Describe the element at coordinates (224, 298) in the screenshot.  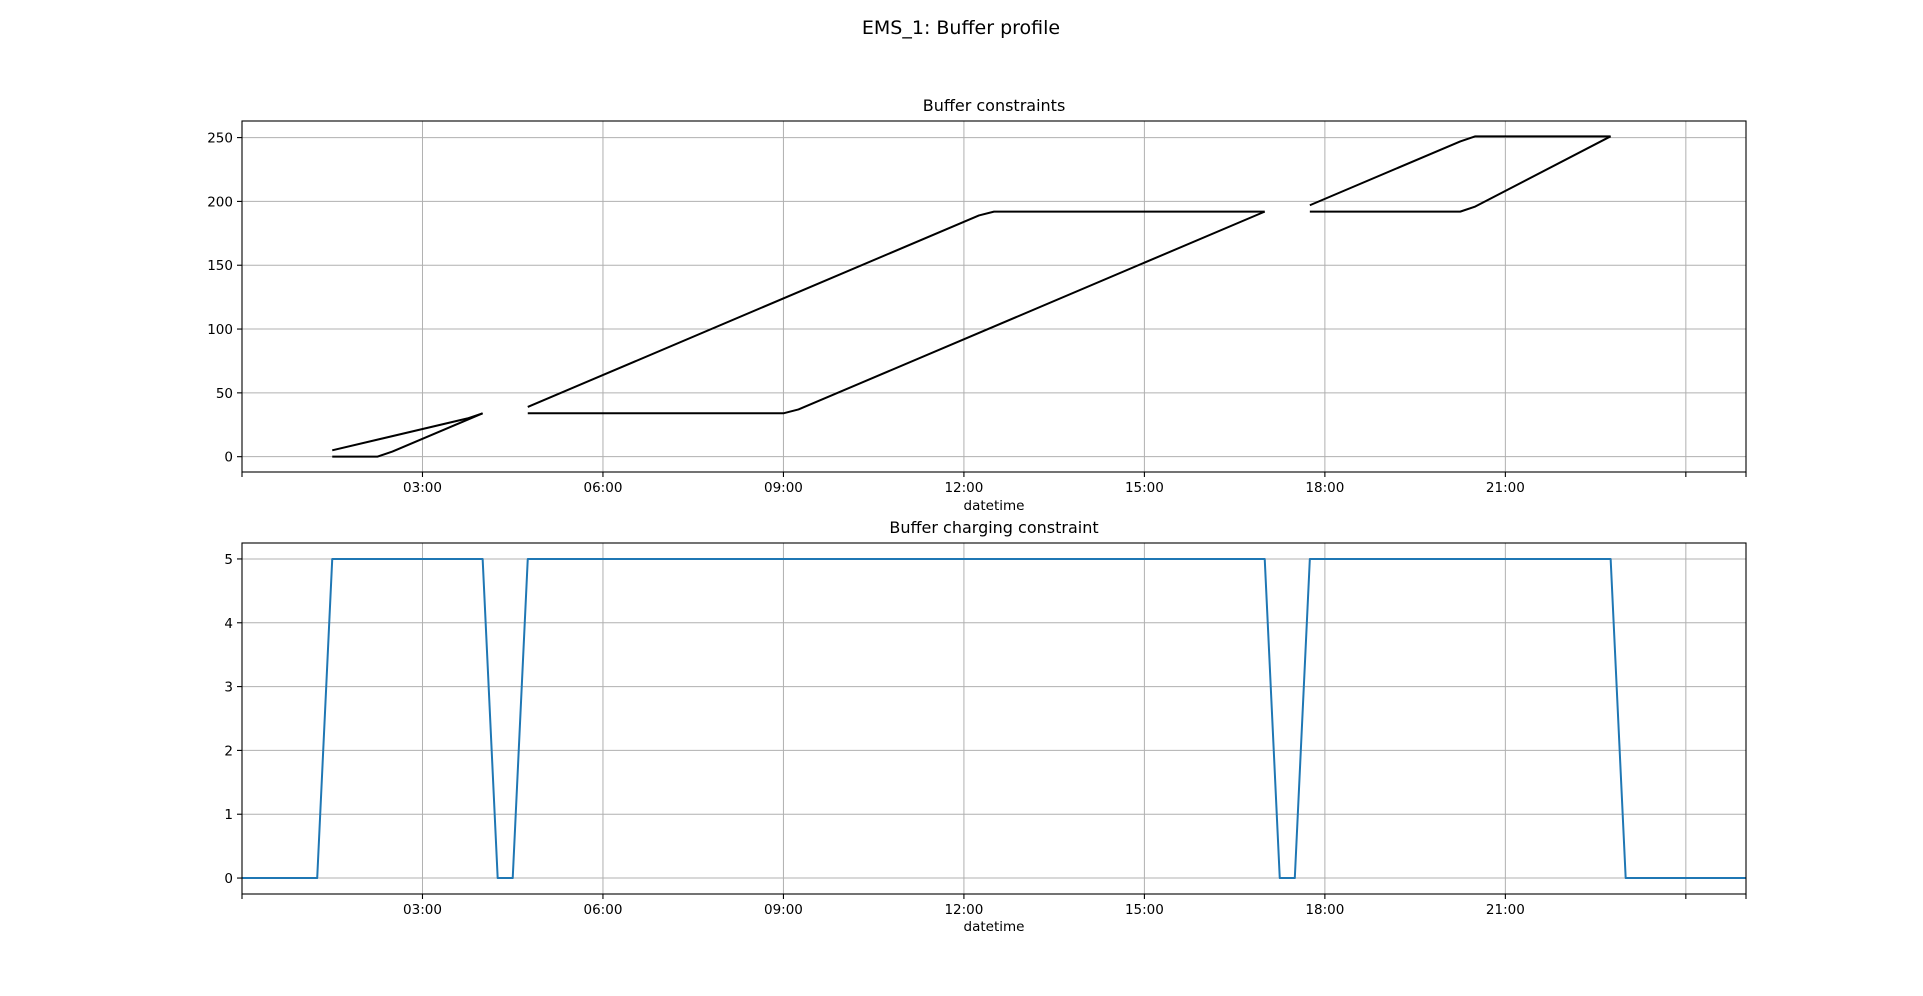
I see `y-ticks: 0 50 100 150 200 250` at that location.